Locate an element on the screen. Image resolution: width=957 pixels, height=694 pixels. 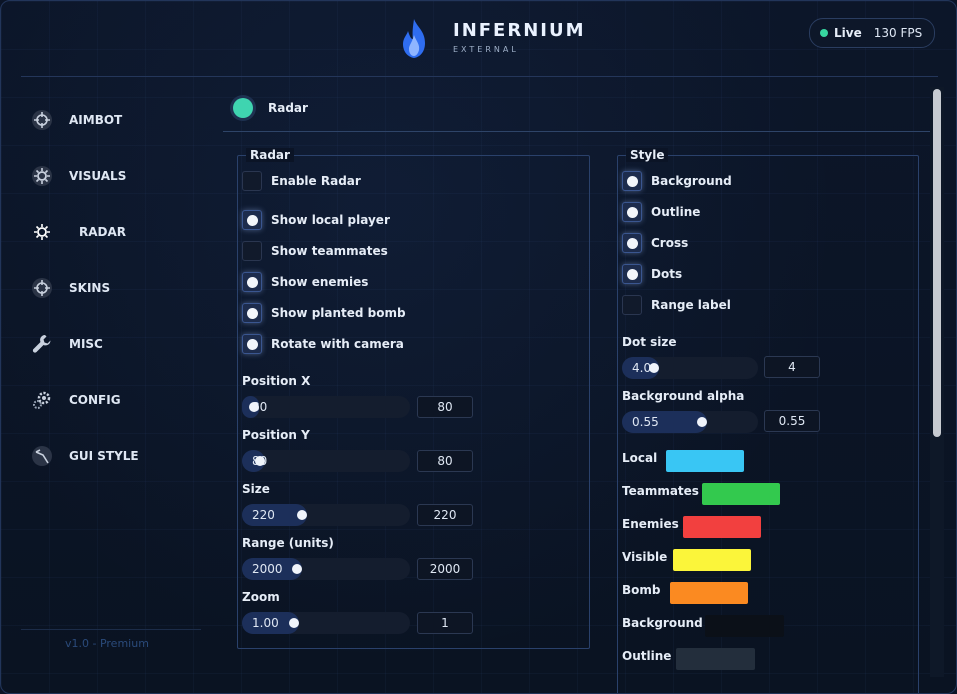
live-status-badge: Live 130 FPS is located at coordinates (872, 33).